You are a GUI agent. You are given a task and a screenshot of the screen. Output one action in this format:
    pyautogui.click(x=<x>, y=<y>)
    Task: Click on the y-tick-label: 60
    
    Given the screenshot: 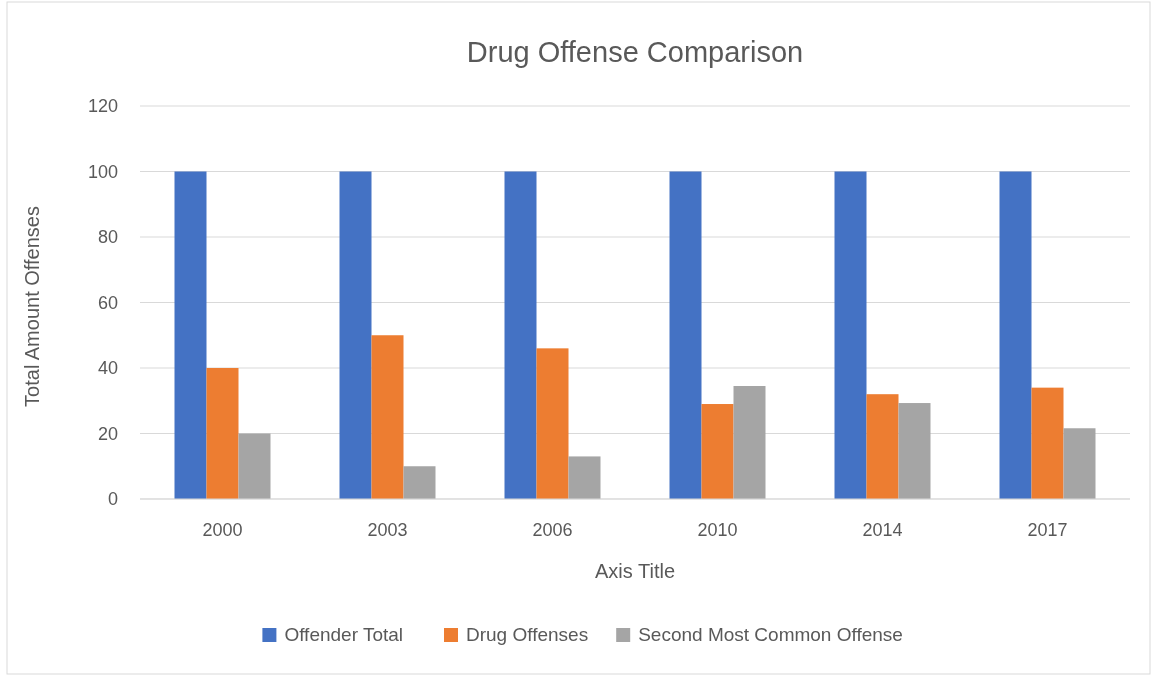 What is the action you would take?
    pyautogui.click(x=107, y=302)
    